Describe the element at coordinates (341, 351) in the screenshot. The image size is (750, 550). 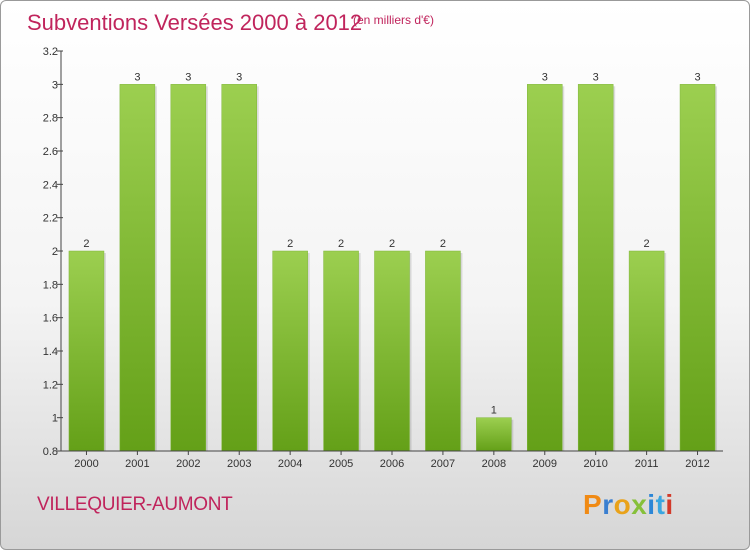
I see `bar-2005` at that location.